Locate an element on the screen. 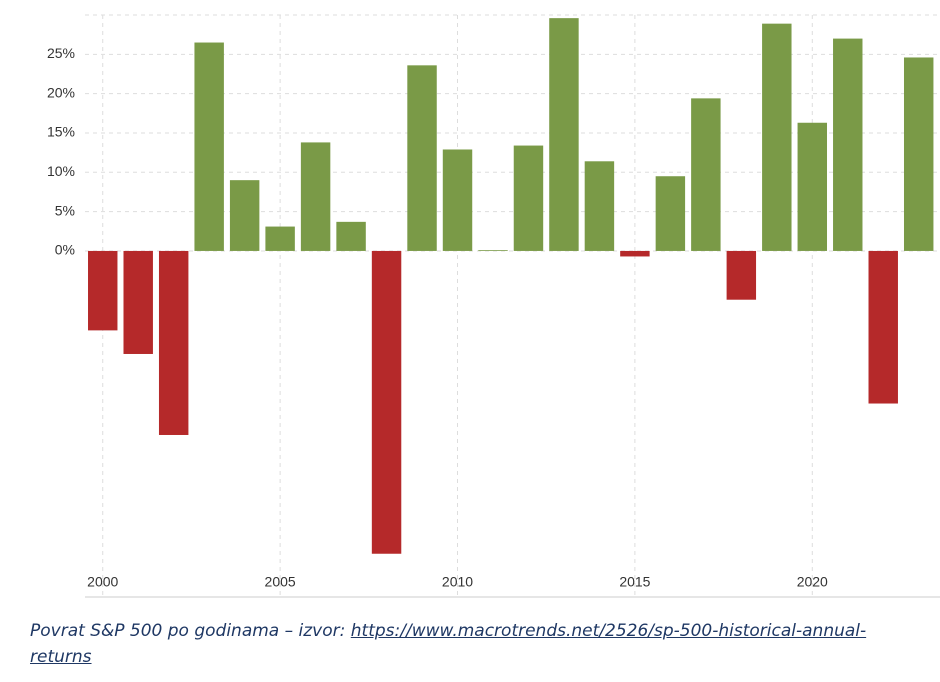  y-tick-label: 15% is located at coordinates (61, 132).